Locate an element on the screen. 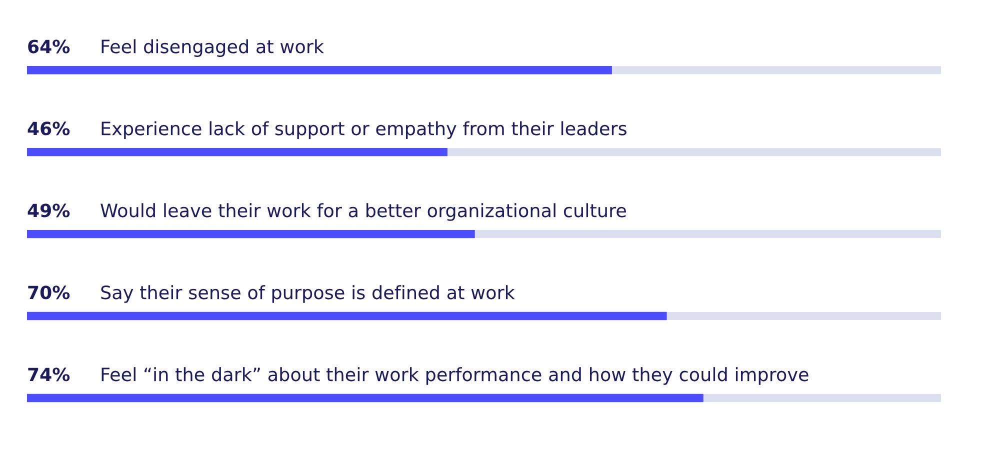 This screenshot has width=1000, height=462. data-label: 70% is located at coordinates (49, 293).